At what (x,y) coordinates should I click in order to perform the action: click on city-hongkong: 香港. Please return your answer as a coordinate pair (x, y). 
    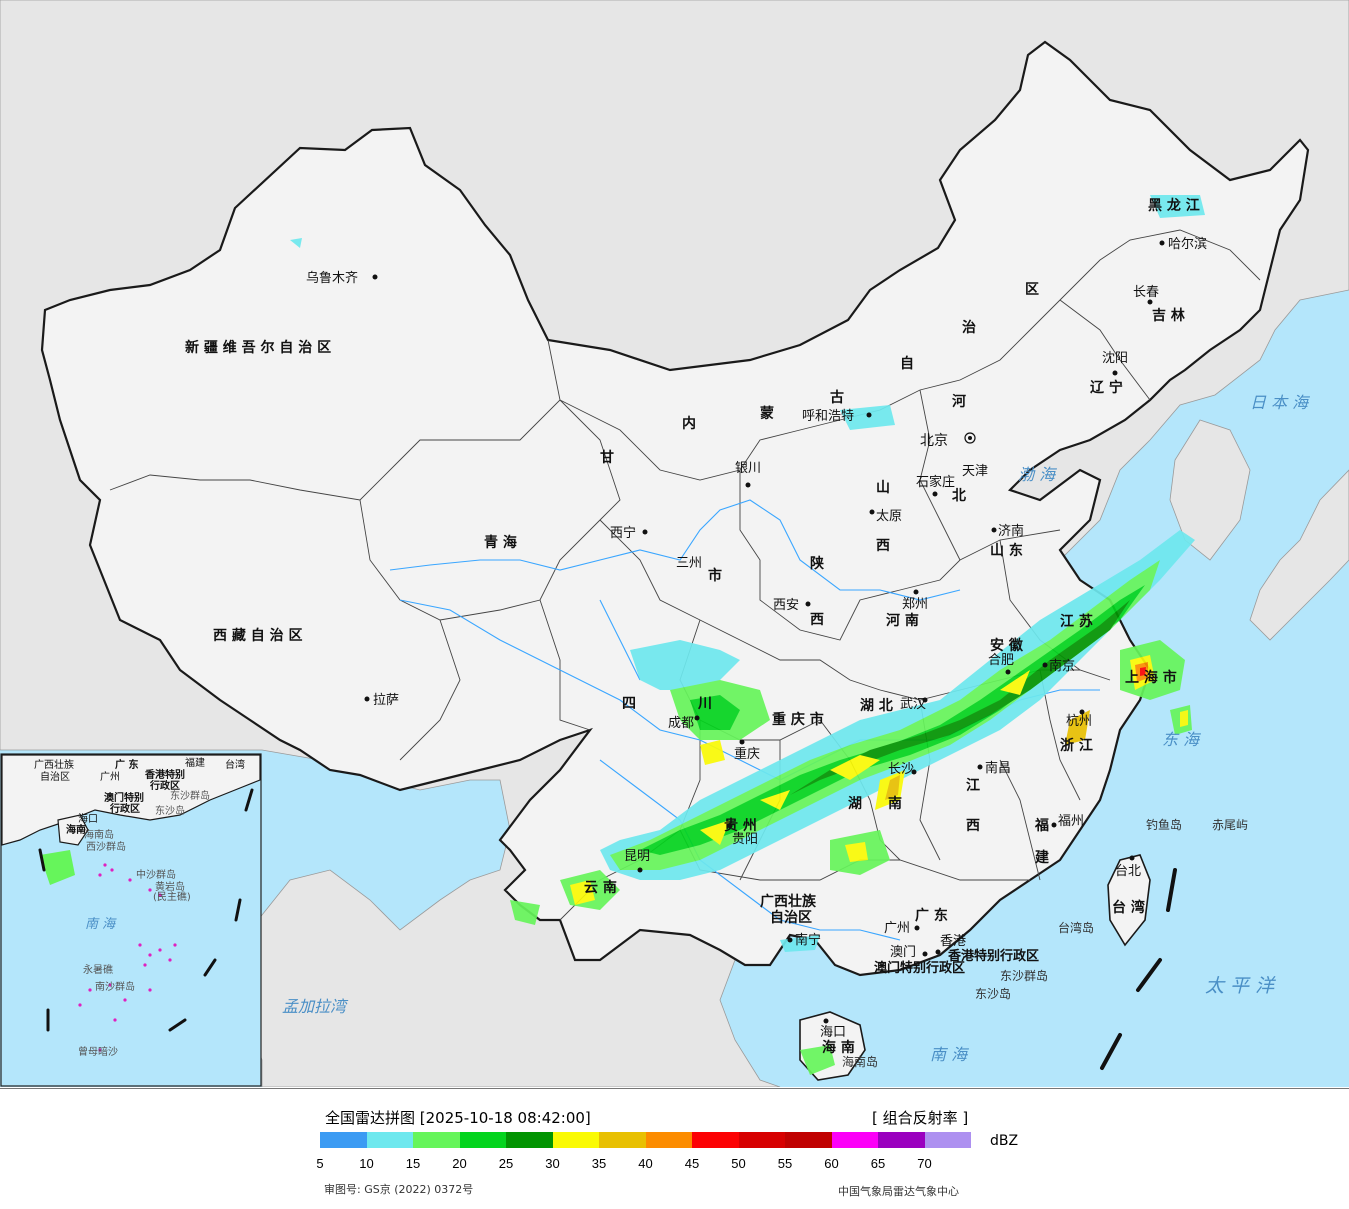
    Looking at the image, I should click on (950, 944).